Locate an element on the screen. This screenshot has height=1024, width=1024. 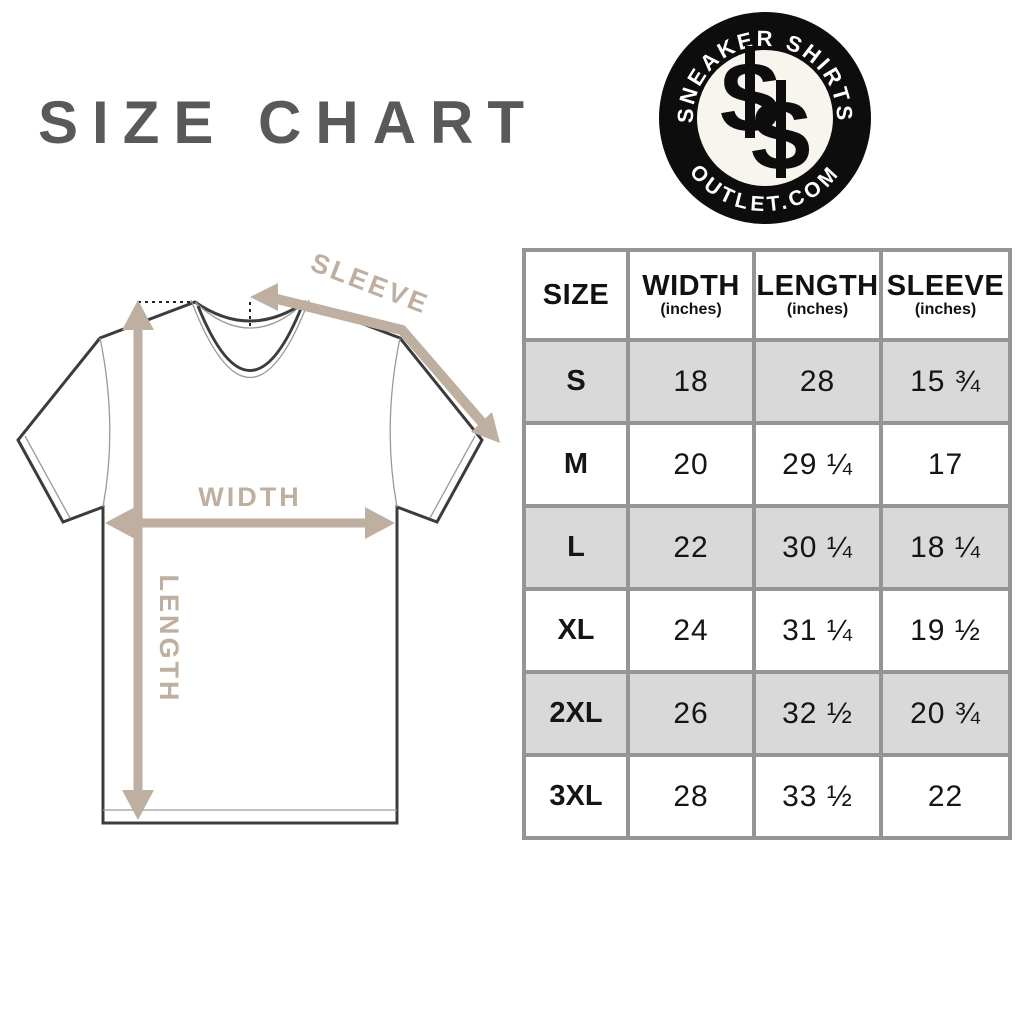
collar-rib-line is located at coordinates (250, 338).